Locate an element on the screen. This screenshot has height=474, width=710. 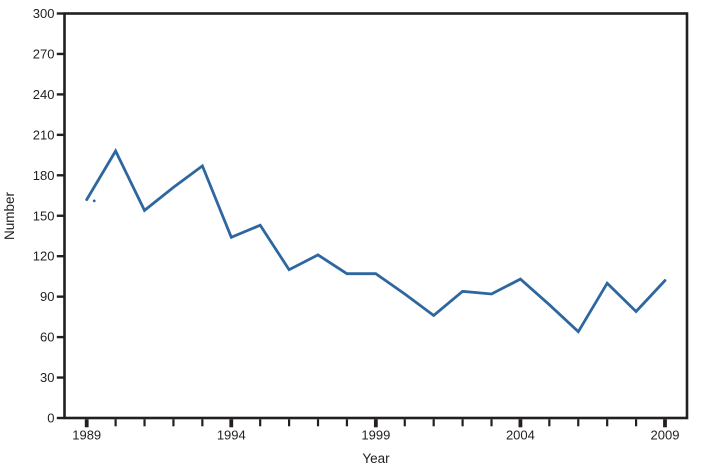
x-tick-label: 1989 is located at coordinates (86, 435).